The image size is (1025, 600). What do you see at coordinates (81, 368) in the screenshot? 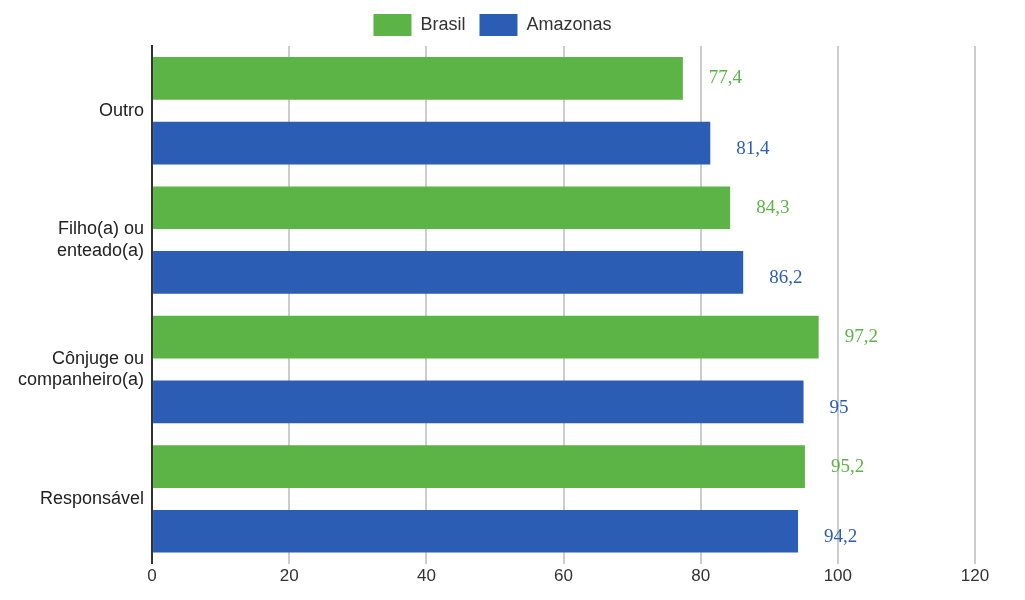
I see `y-tick-label: Cônjuge ou companheiro(a)` at bounding box center [81, 368].